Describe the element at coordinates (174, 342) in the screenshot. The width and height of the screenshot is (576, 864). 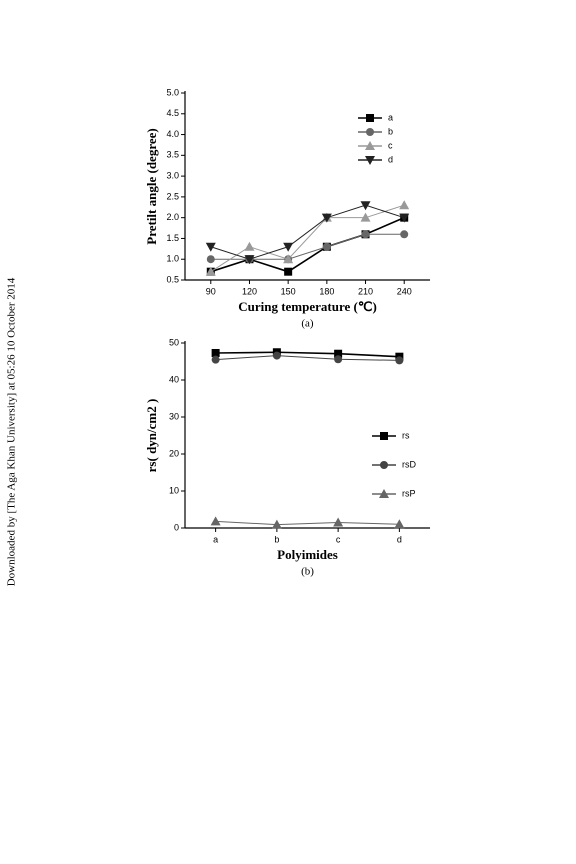
I see `y-tick-label: 50` at that location.